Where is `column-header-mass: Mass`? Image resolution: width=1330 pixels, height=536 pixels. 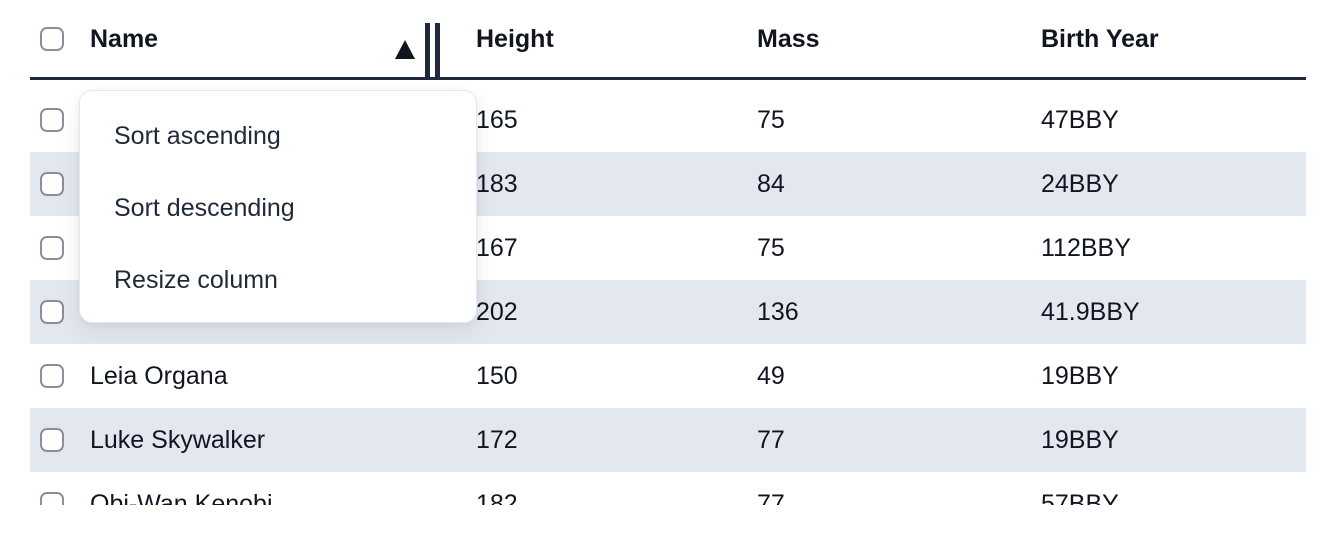
column-header-mass: Mass is located at coordinates (788, 38).